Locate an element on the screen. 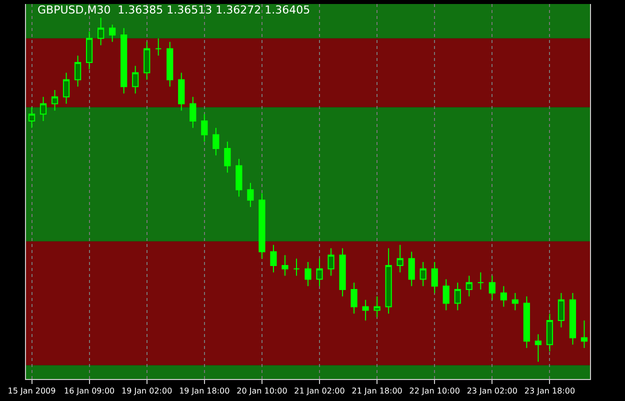  x-tick-label: 23 Jan 02:00 is located at coordinates (492, 391).